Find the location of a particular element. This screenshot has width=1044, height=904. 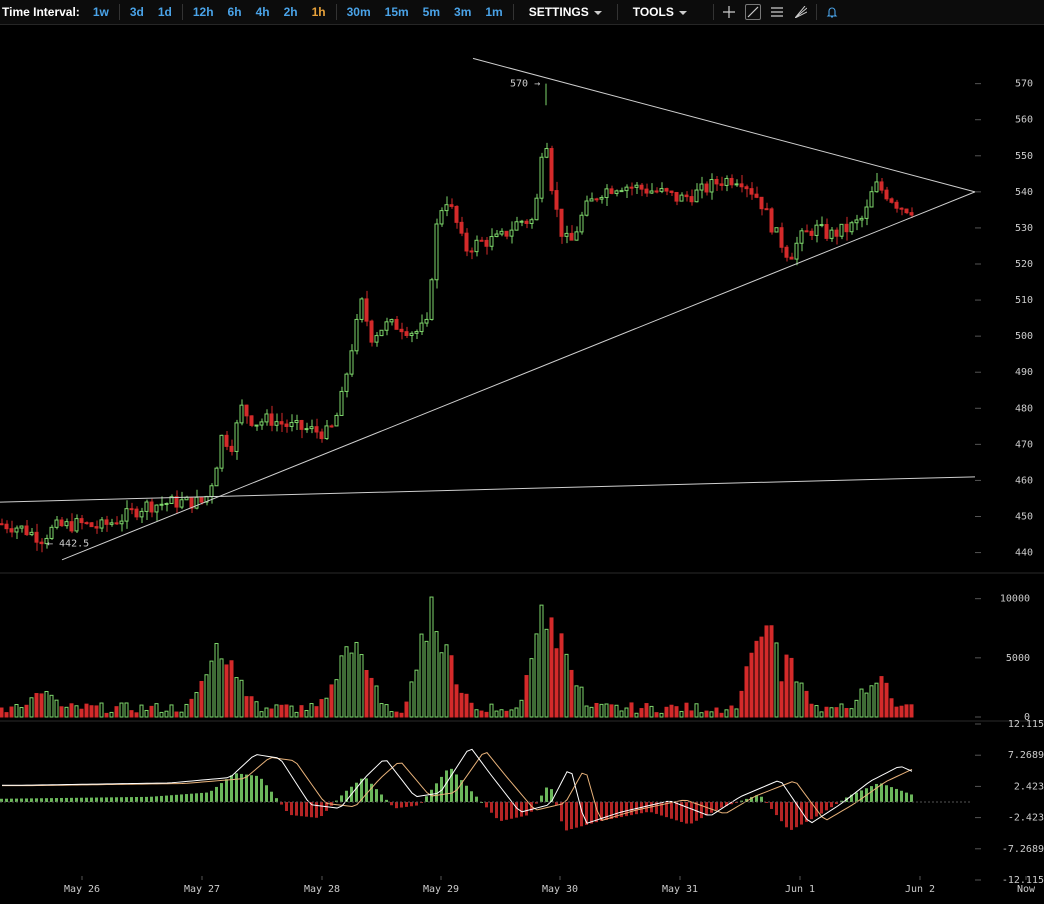

interval-5m: 5m is located at coordinates (431, 12).